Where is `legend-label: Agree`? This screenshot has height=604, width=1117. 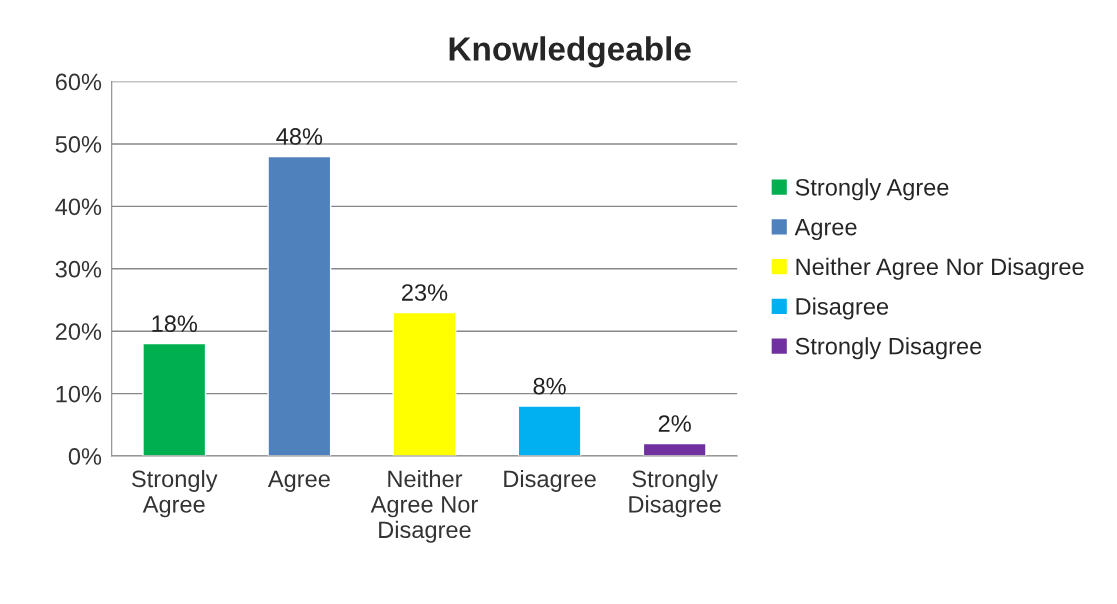
legend-label: Agree is located at coordinates (825, 229).